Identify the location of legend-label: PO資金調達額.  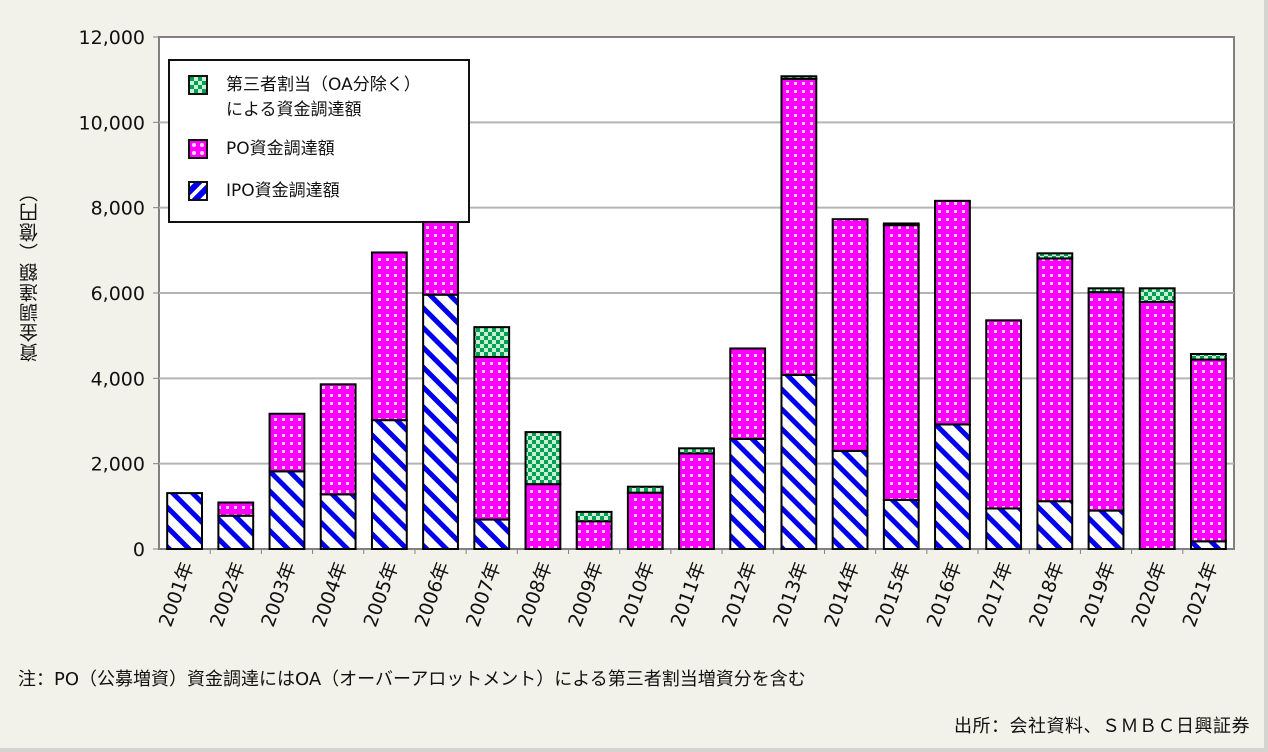
(280, 149).